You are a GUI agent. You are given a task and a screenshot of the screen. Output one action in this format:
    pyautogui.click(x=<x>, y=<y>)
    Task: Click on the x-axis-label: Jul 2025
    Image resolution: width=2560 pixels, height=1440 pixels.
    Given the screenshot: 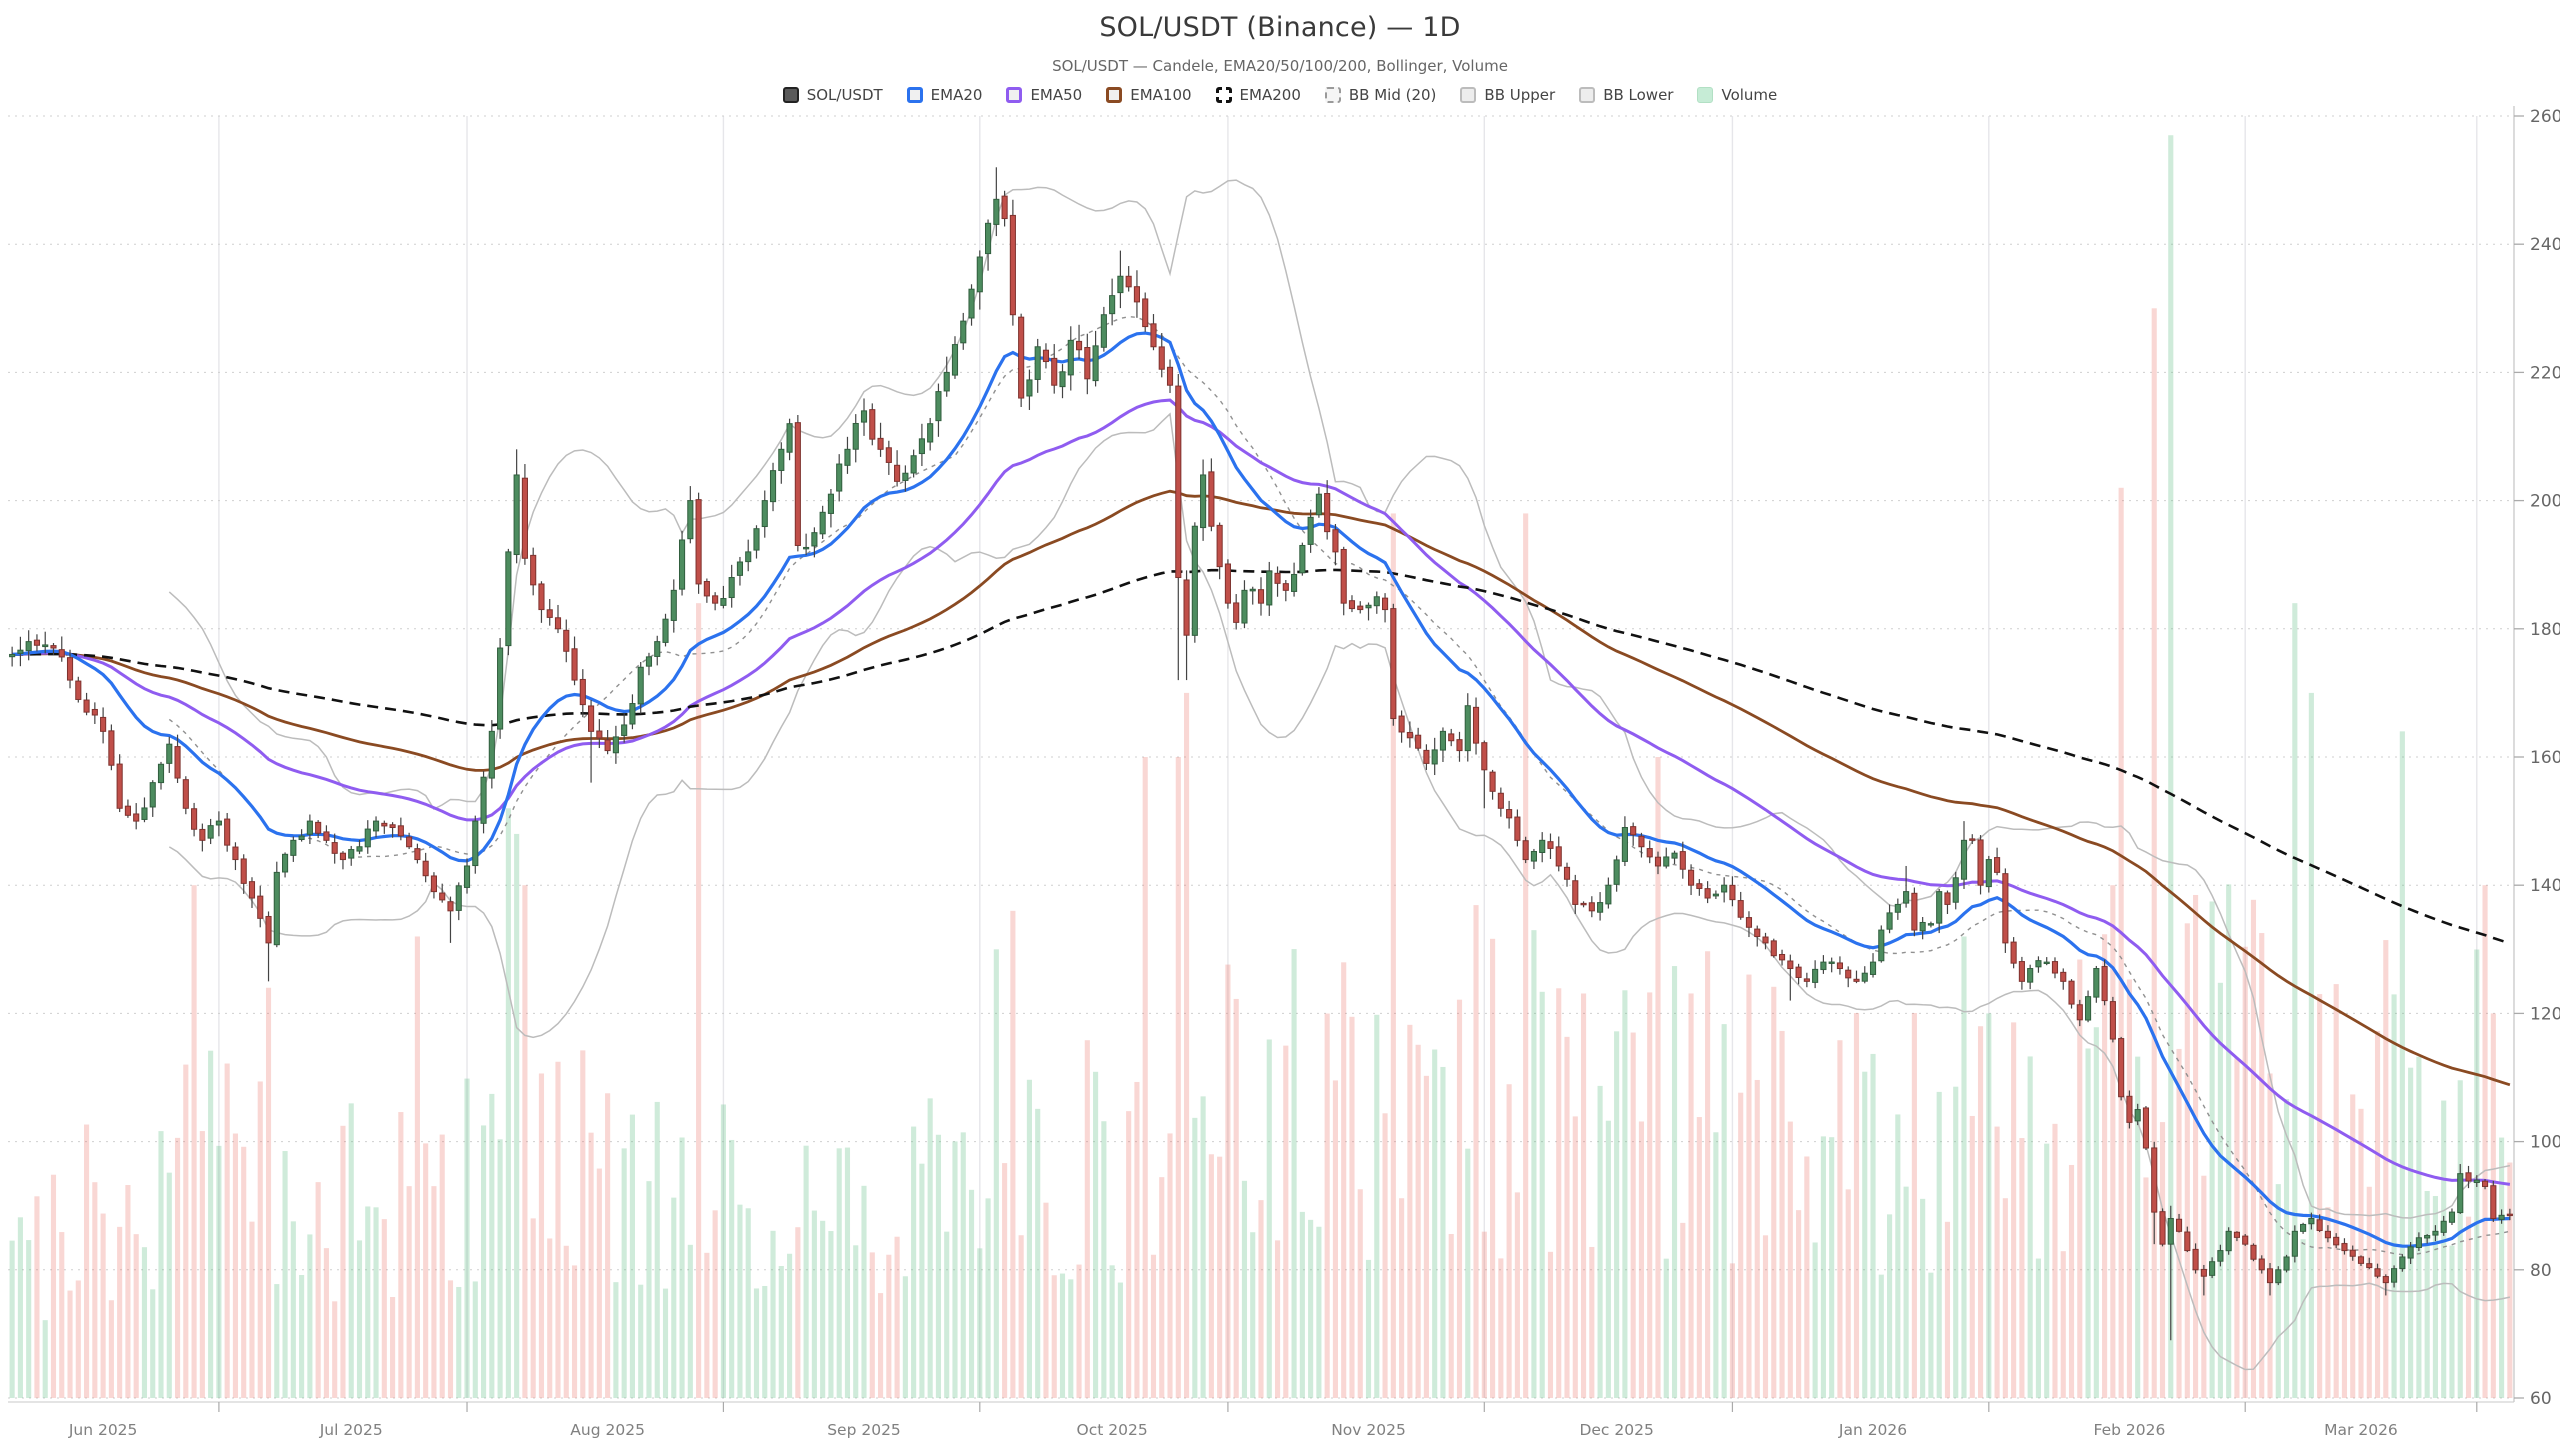 What is the action you would take?
    pyautogui.click(x=351, y=1430)
    